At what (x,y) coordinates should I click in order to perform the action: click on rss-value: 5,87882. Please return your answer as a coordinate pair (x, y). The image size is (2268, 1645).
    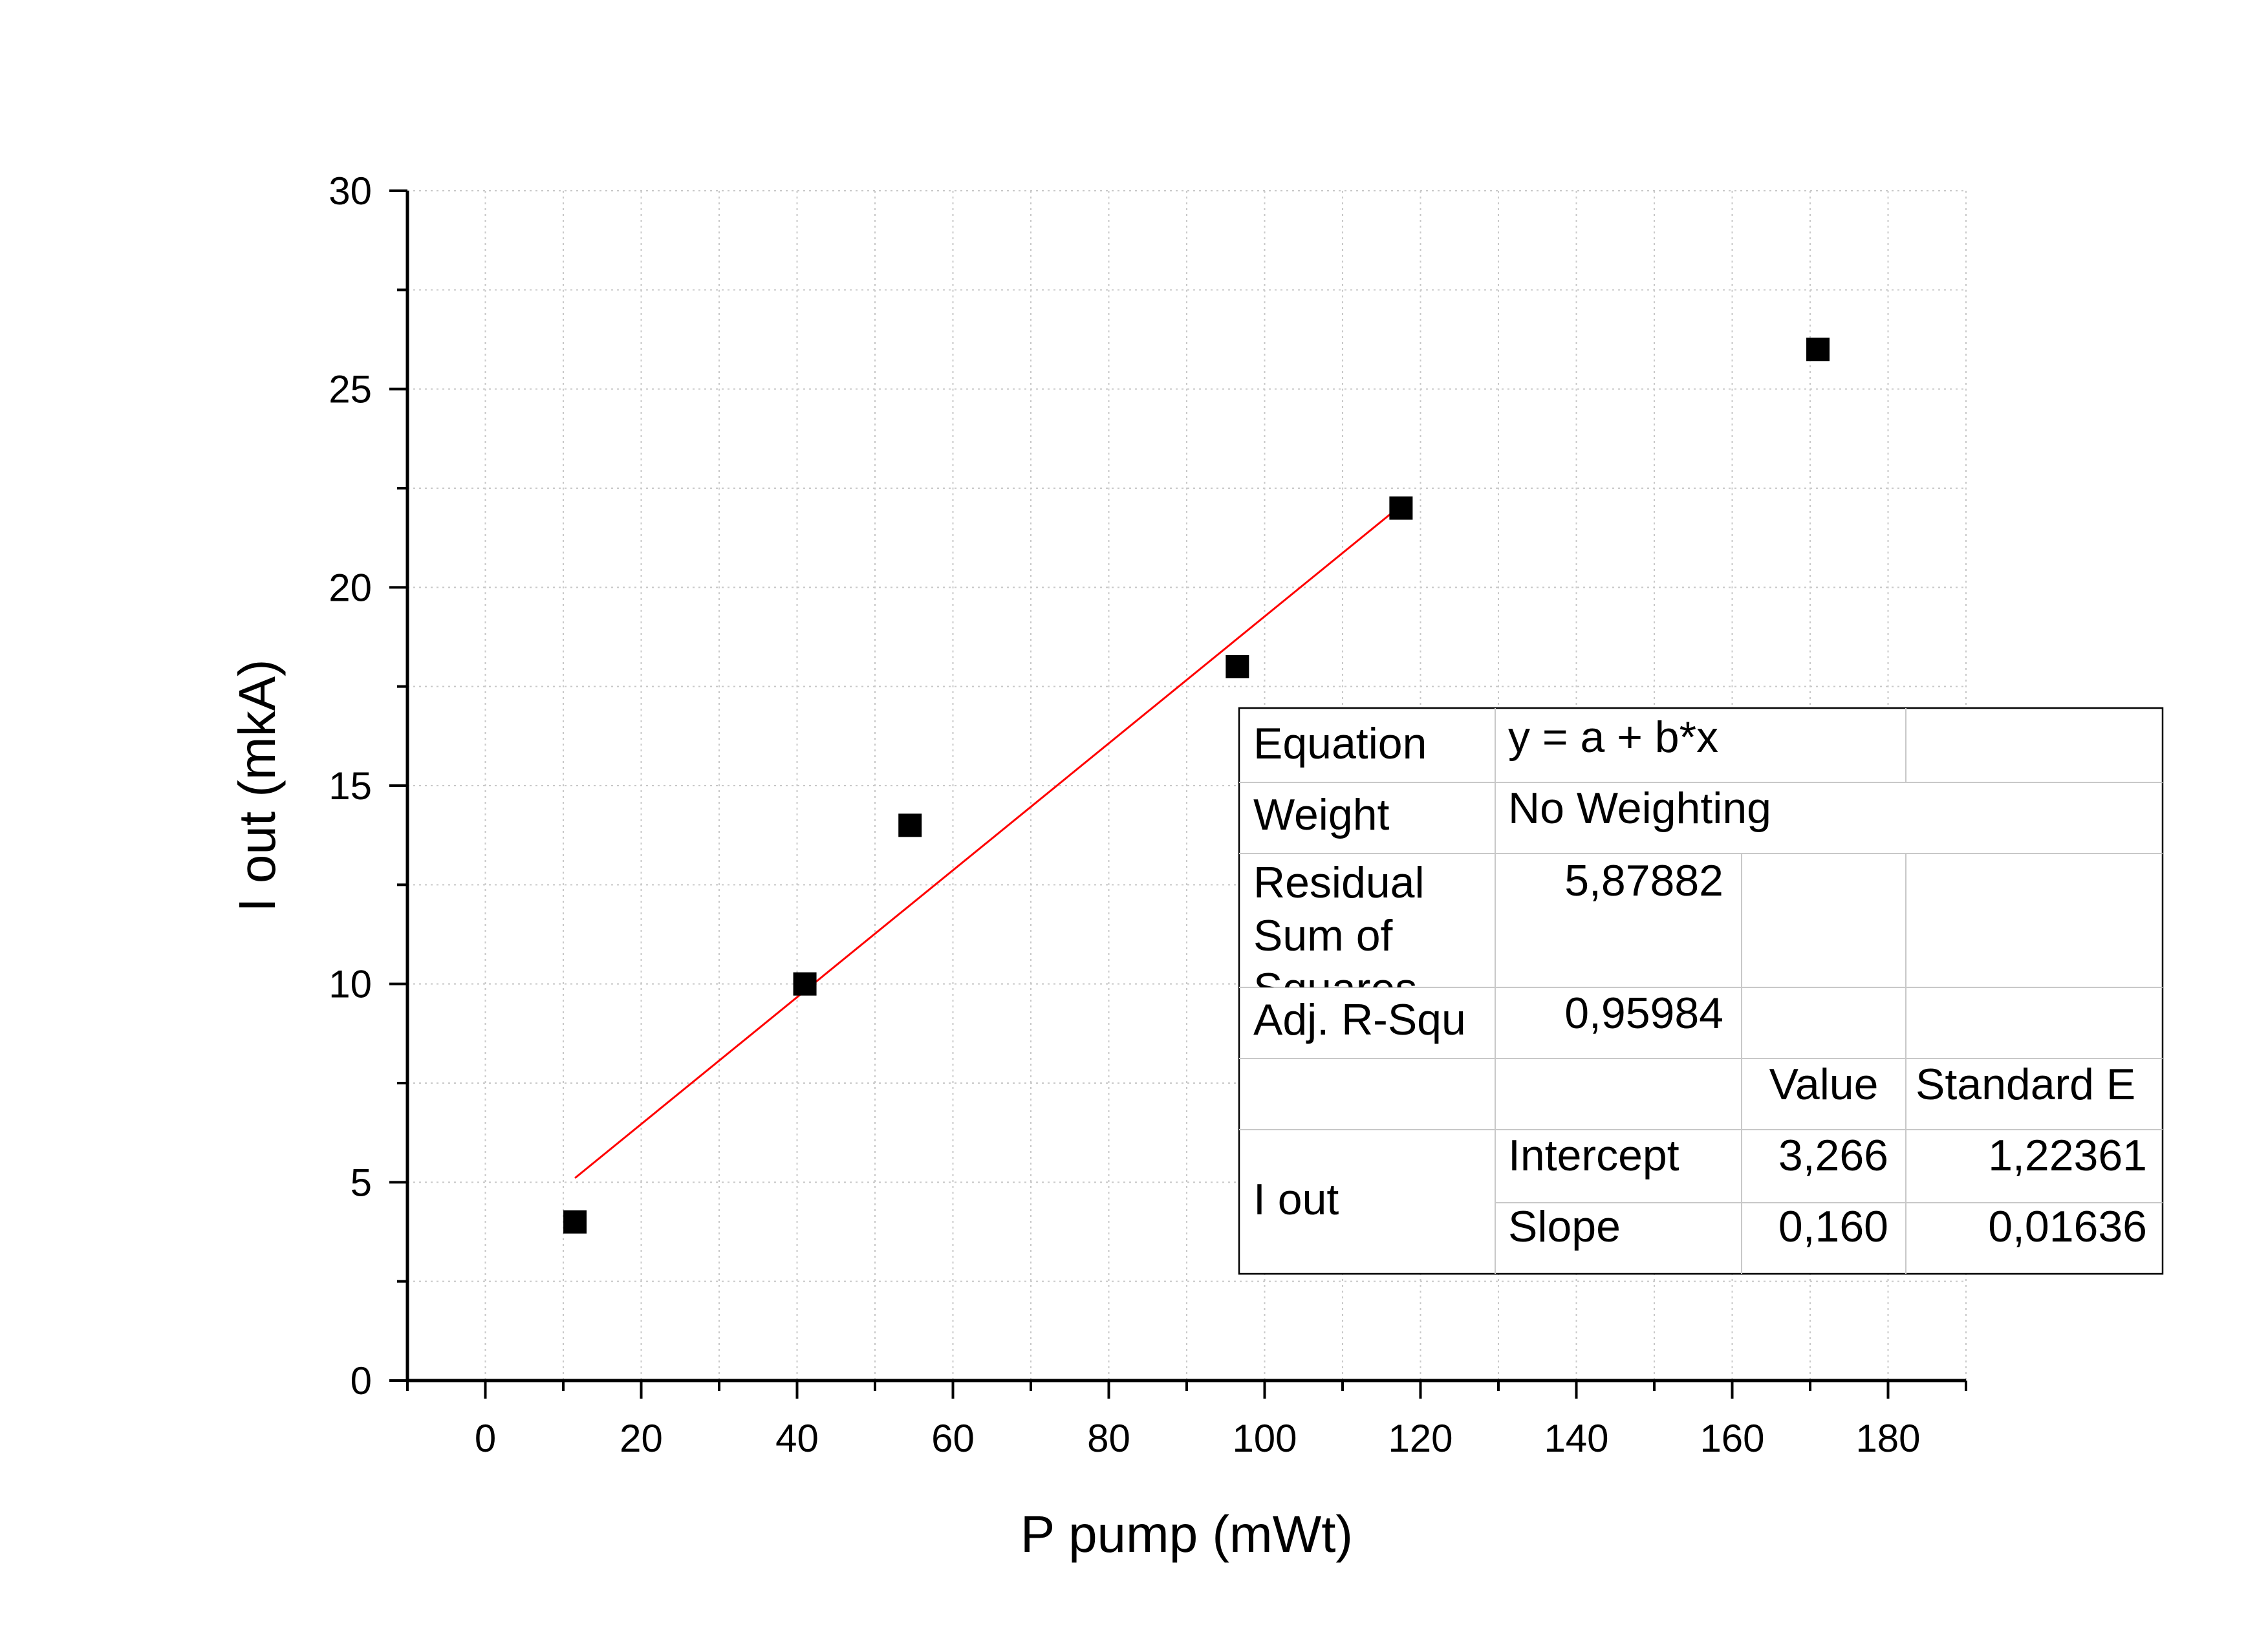
    Looking at the image, I should click on (1643, 880).